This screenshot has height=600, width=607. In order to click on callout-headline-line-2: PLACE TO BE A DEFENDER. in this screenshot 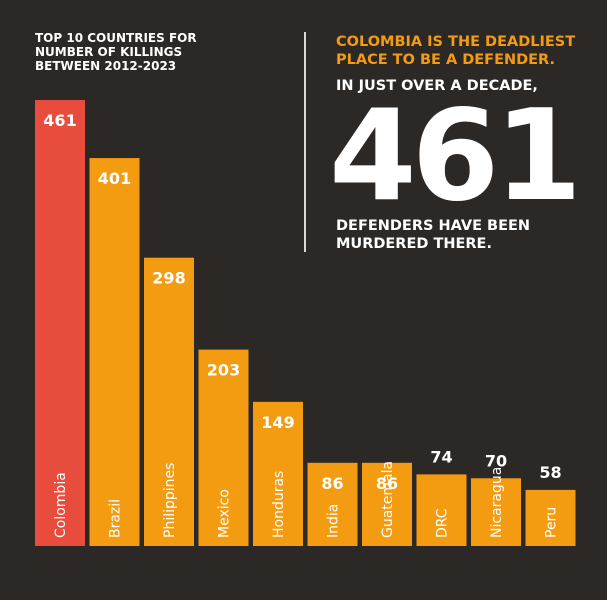, I will do `click(445, 60)`.